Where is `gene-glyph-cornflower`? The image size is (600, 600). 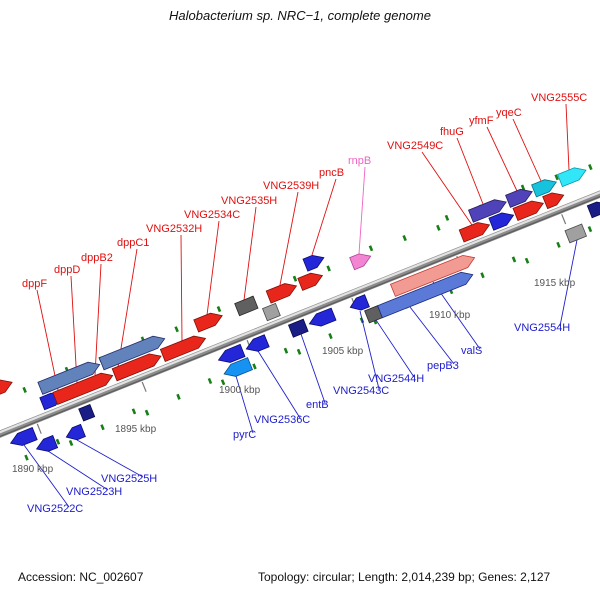 gene-glyph-cornflower is located at coordinates (425, 295).